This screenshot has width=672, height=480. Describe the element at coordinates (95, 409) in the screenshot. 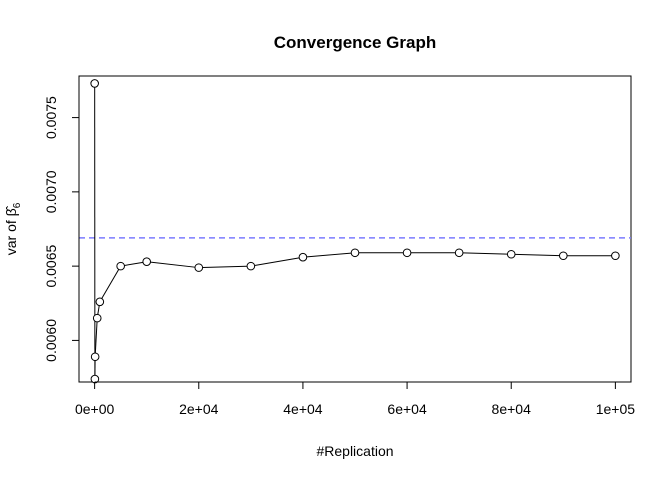

I see `x-tick-label: 0e+00` at that location.